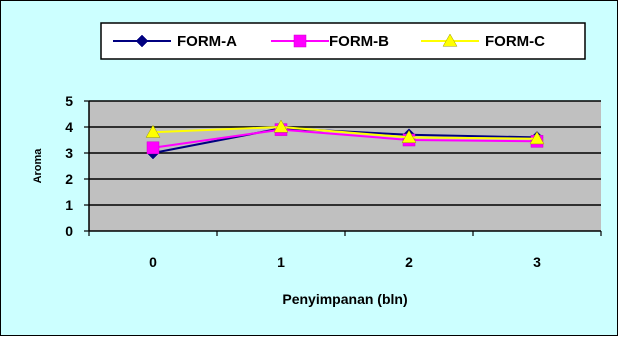  Describe the element at coordinates (77, 166) in the screenshot. I see `y-axis-ticks: 0 1 2 3 4 5` at that location.